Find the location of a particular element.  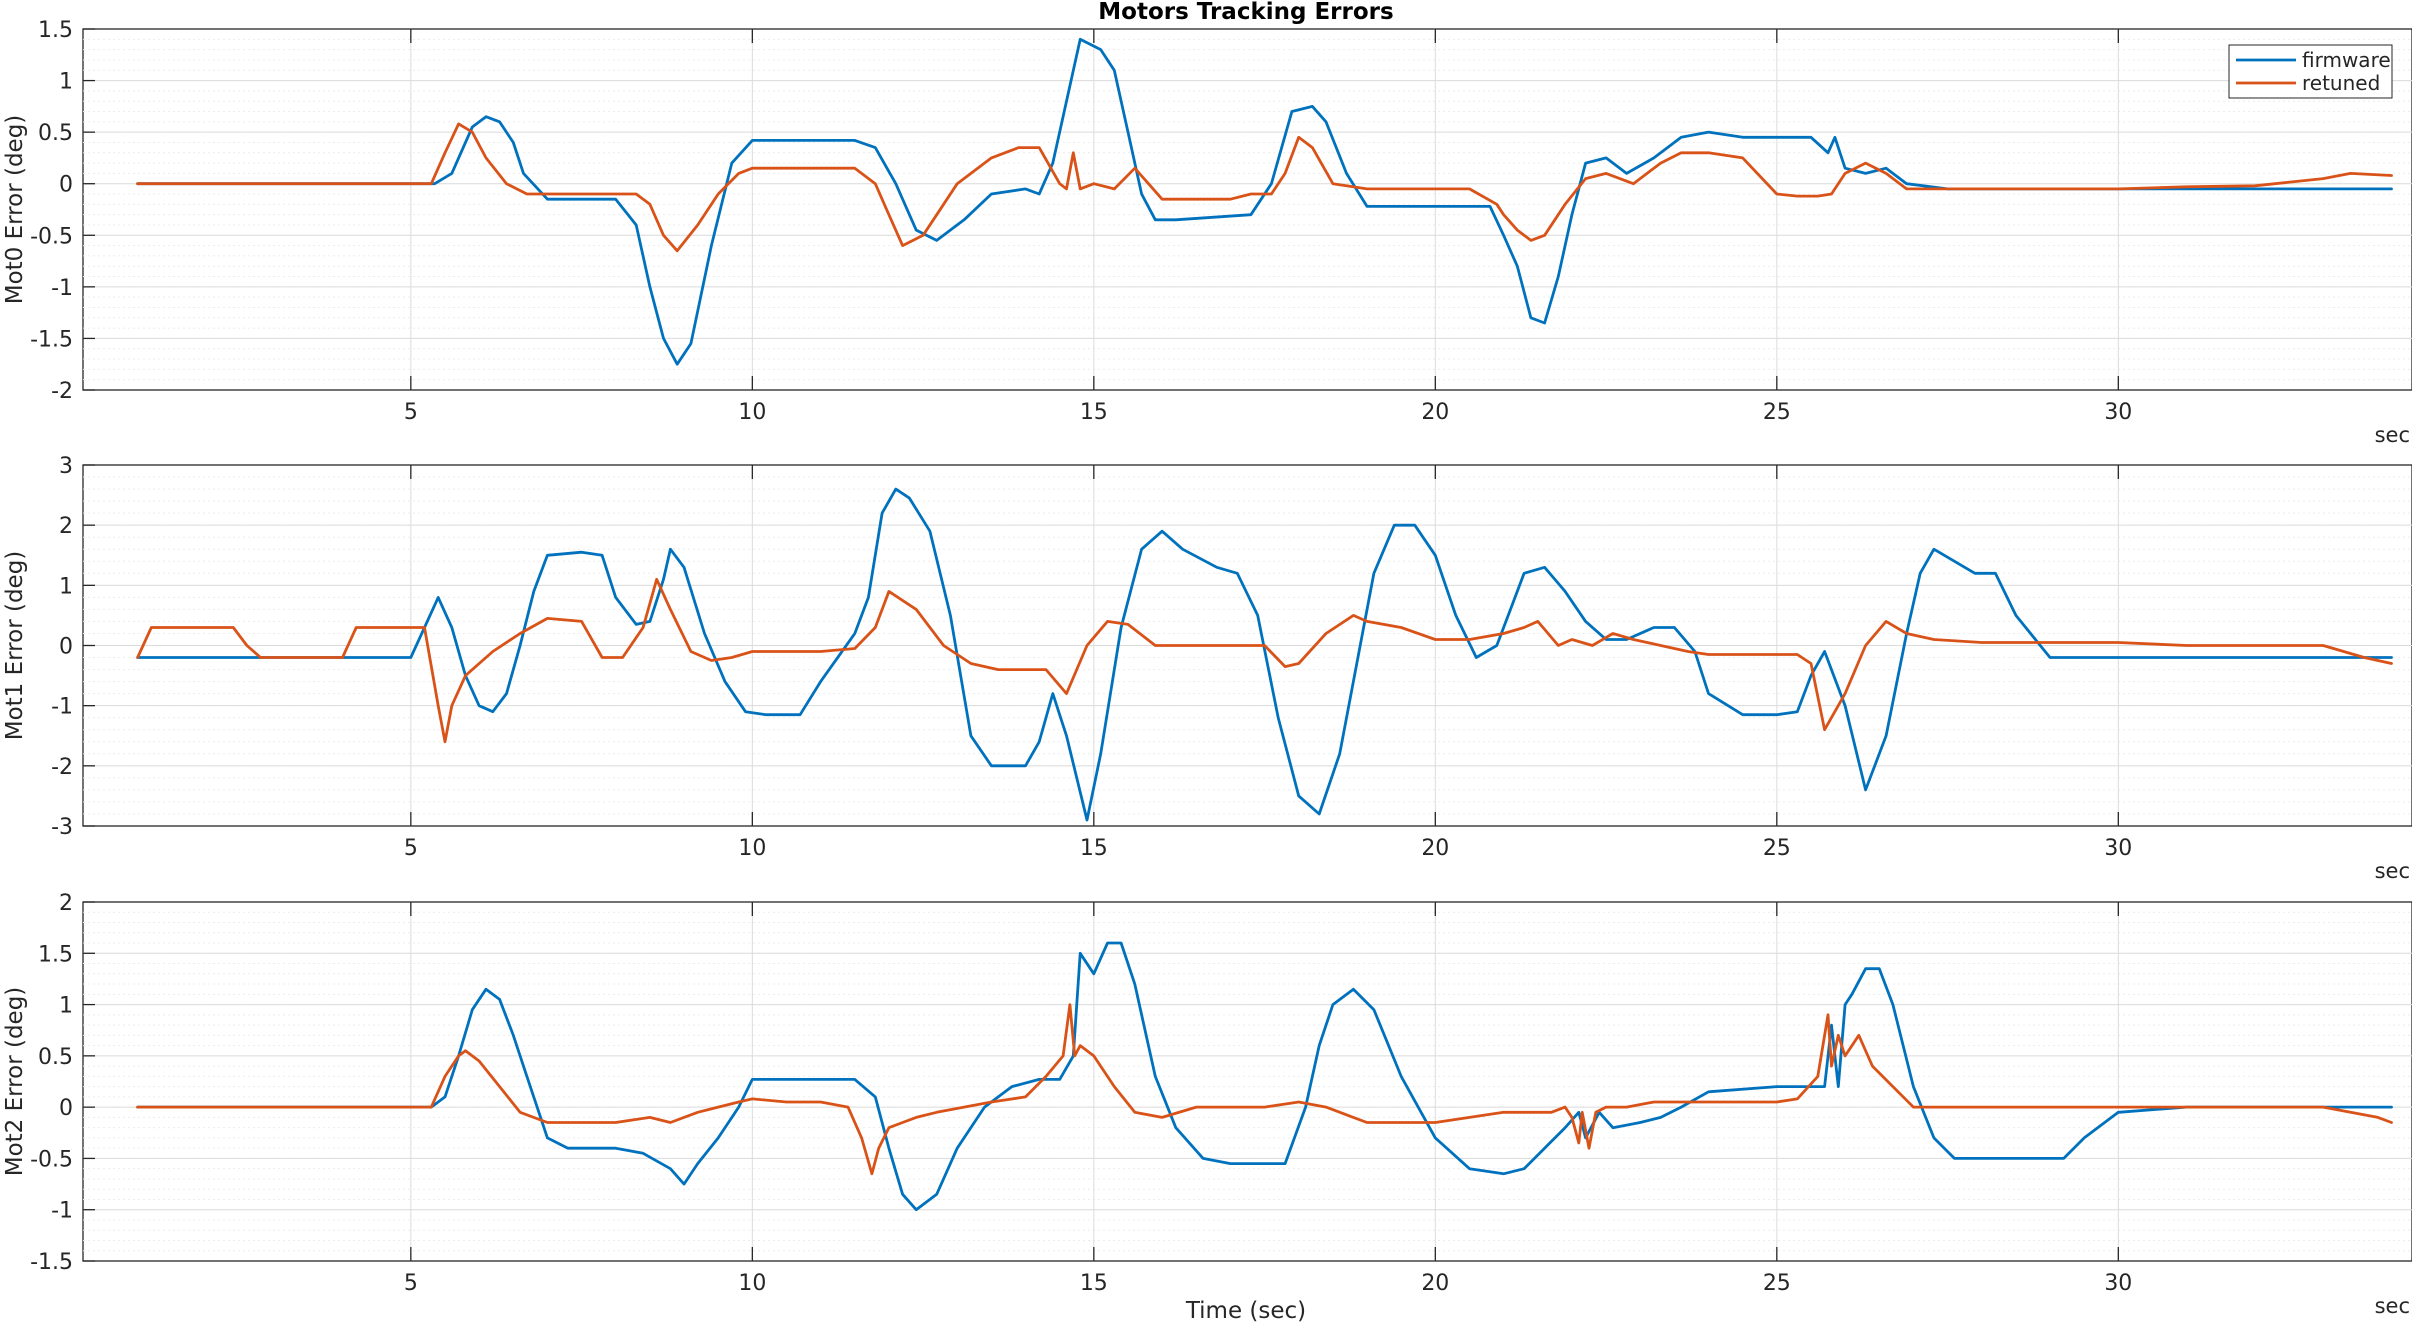

y-tick-label: 3 is located at coordinates (66, 466).